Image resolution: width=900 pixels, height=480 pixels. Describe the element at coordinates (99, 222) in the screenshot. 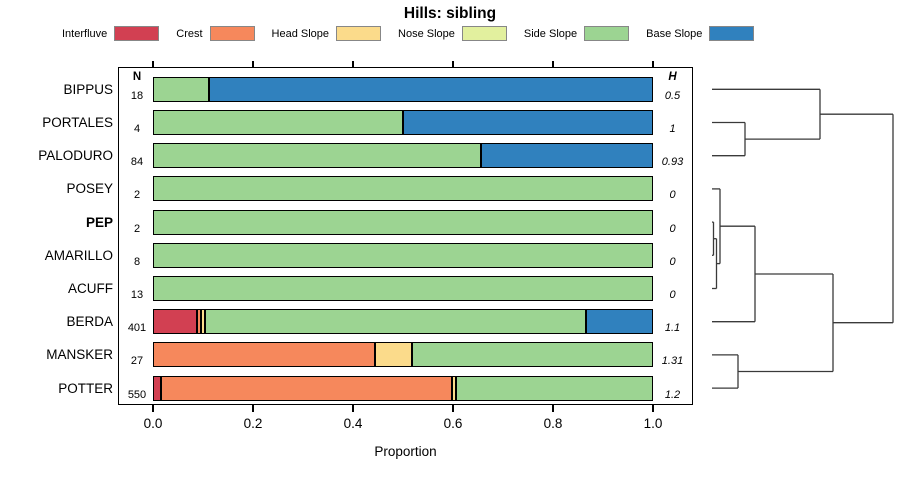

I see `row-label-pep: PEP` at that location.